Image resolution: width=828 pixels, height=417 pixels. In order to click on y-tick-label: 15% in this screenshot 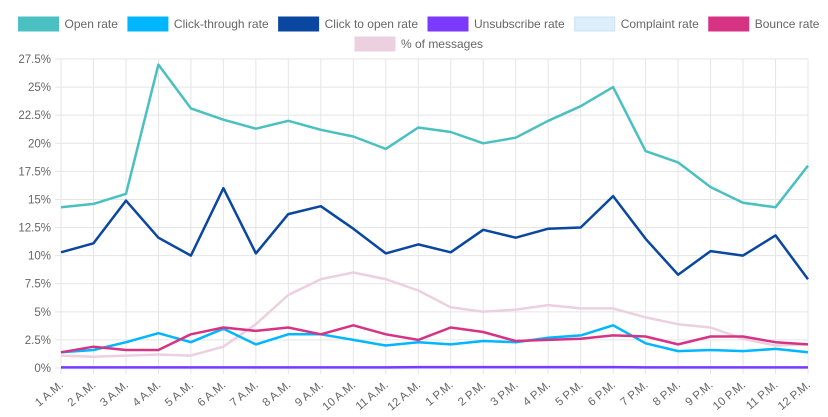, I will do `click(39, 200)`.